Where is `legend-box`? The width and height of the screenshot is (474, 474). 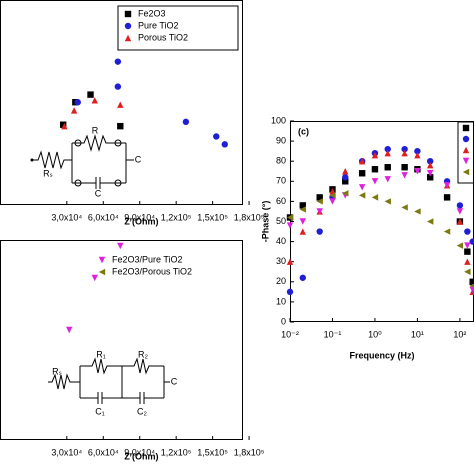
legend-box is located at coordinates (178, 28).